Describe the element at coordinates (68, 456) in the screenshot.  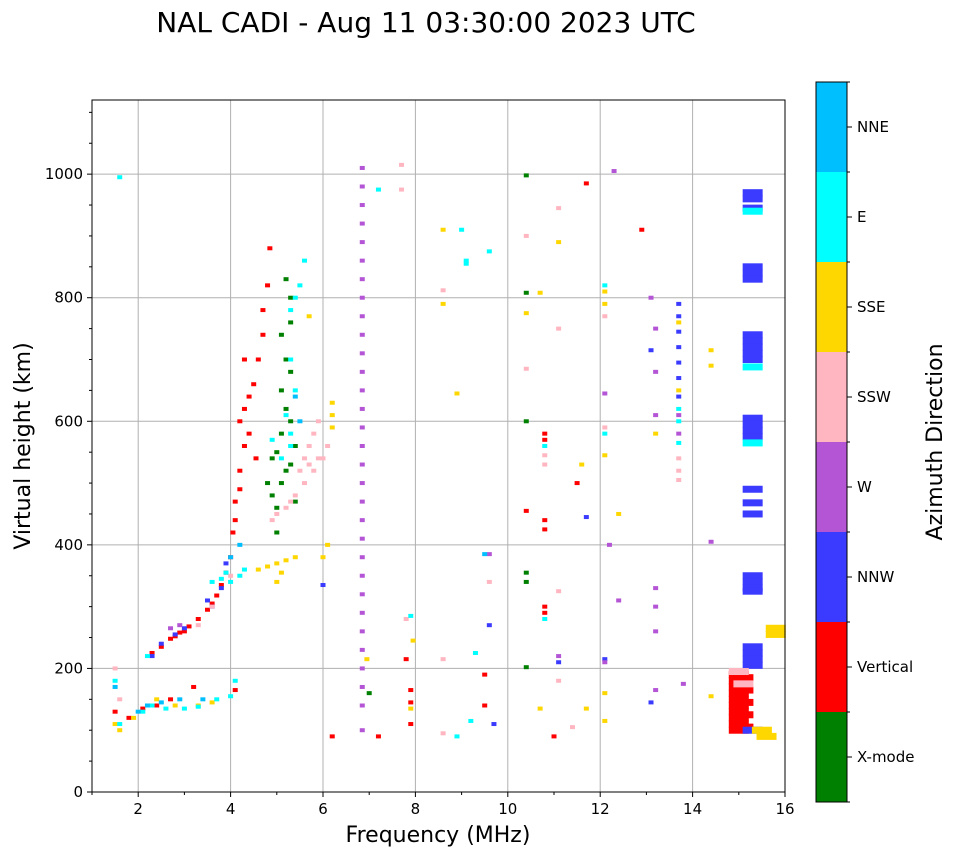
I see `y-axis-ticks: 0 200 400 600 800 1000` at that location.